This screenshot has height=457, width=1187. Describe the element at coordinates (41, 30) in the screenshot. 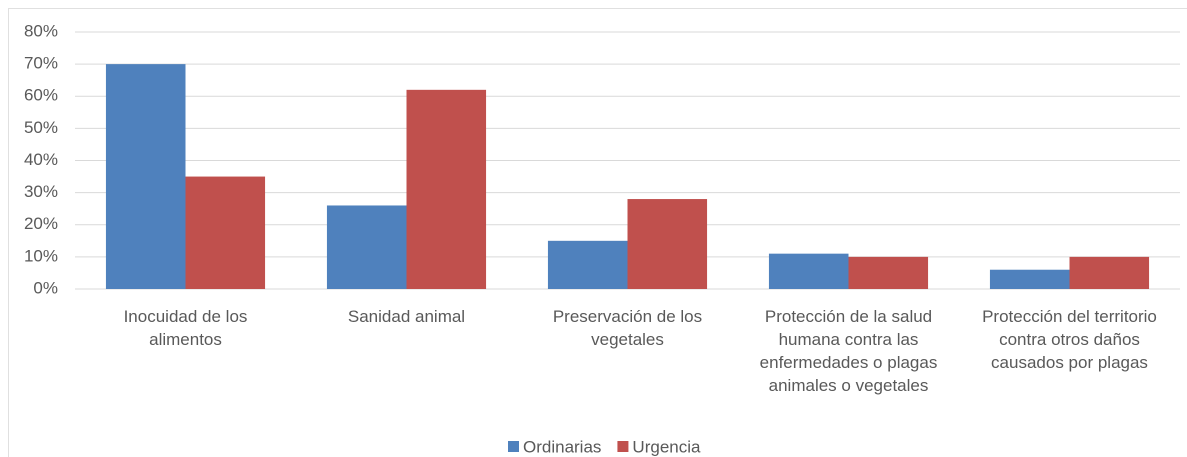

I see `y-tick-label: 80%` at that location.